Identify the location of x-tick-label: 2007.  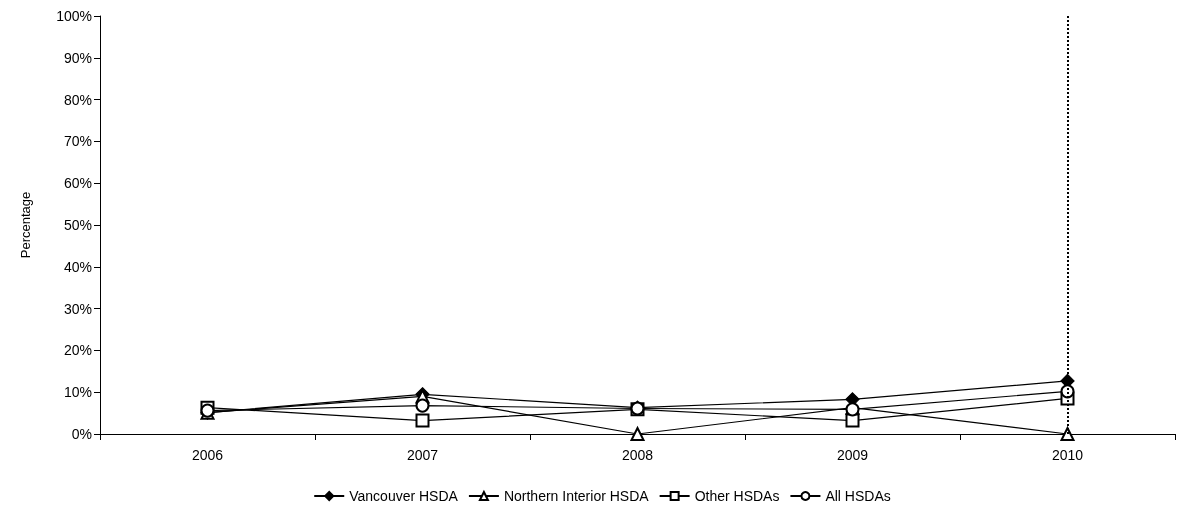
(422, 455).